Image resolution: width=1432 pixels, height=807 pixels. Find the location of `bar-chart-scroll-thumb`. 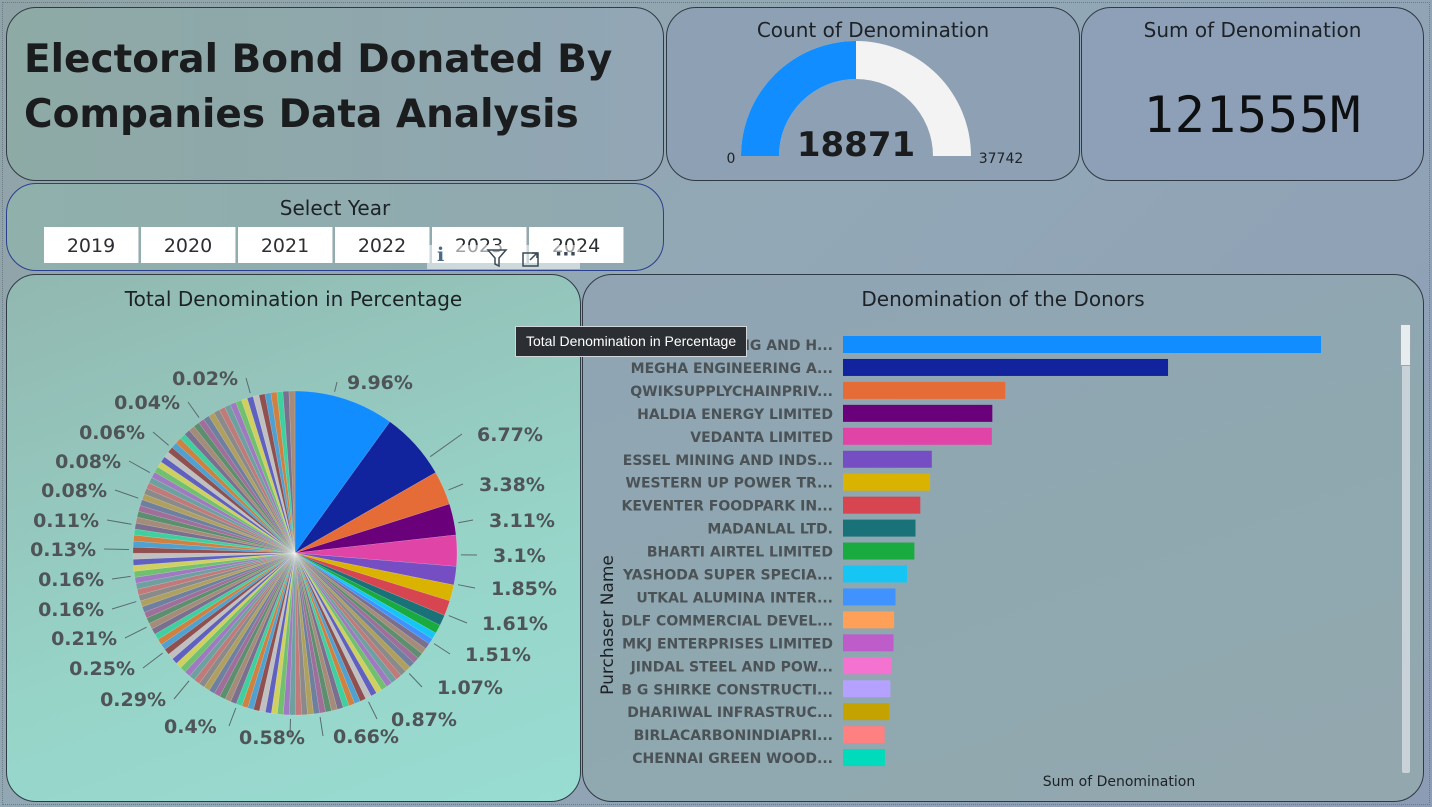

bar-chart-scroll-thumb is located at coordinates (1405, 345).